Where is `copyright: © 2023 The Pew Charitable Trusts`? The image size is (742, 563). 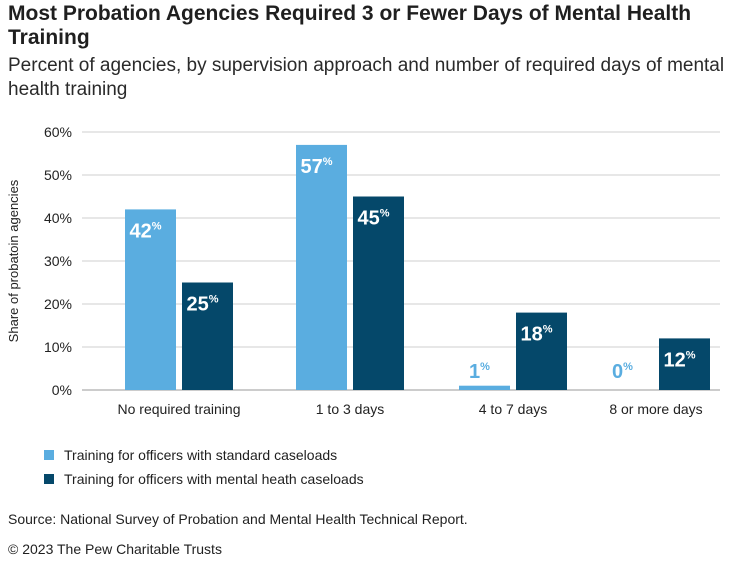
copyright: © 2023 The Pew Charitable Trusts is located at coordinates (115, 549).